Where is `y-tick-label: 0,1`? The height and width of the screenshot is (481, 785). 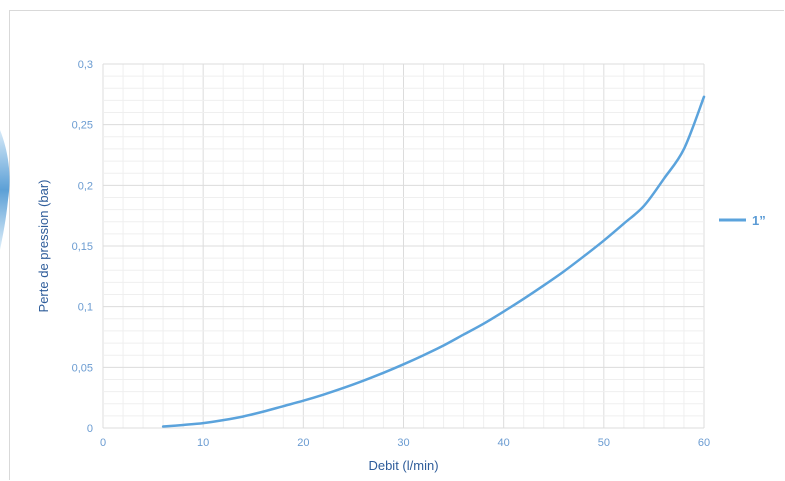
y-tick-label: 0,1 is located at coordinates (85, 308).